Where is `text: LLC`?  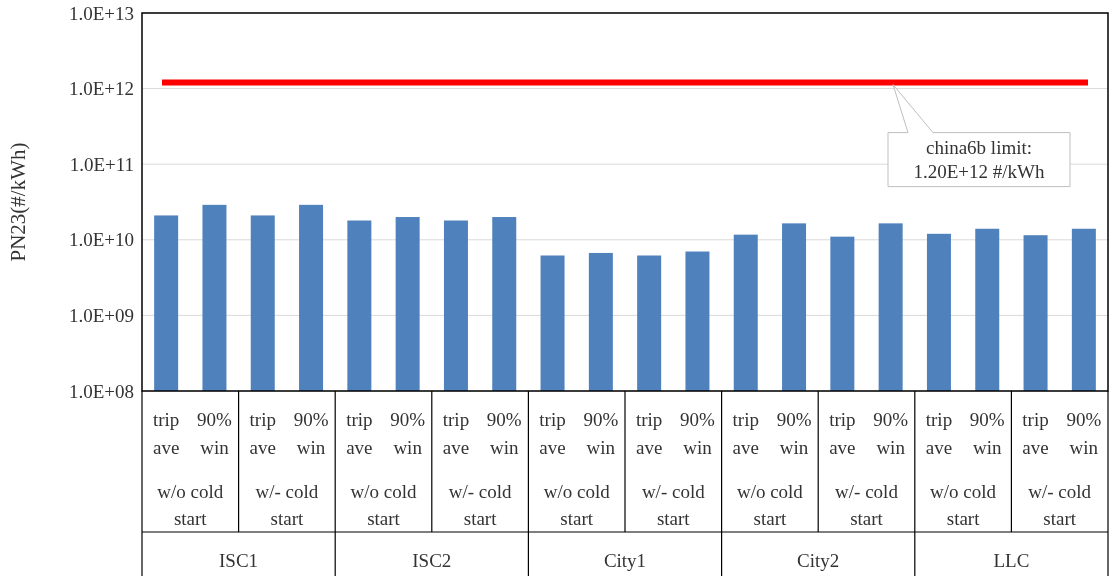
text: LLC is located at coordinates (1011, 560).